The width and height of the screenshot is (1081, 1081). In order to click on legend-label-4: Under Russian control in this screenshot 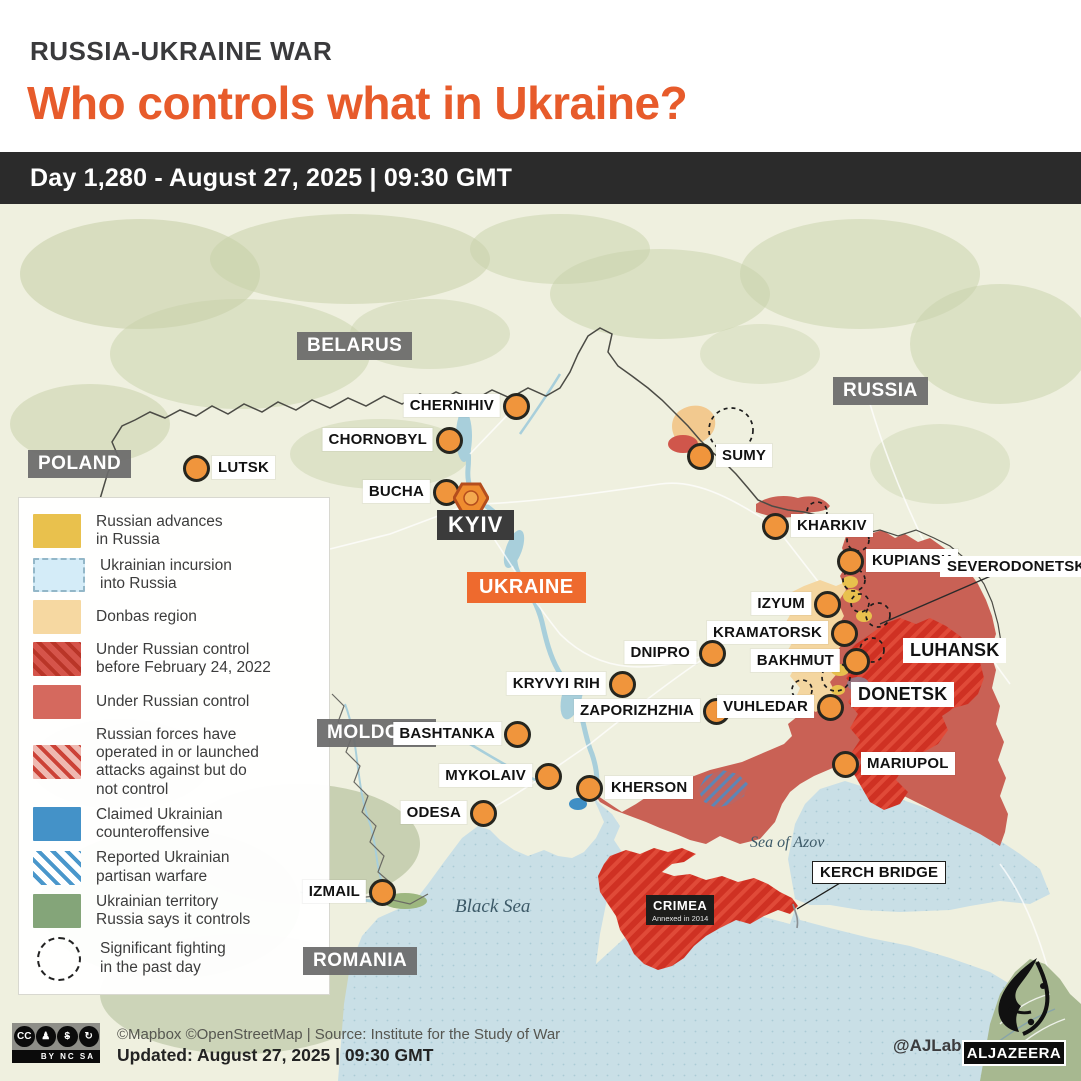, I will do `click(173, 701)`.